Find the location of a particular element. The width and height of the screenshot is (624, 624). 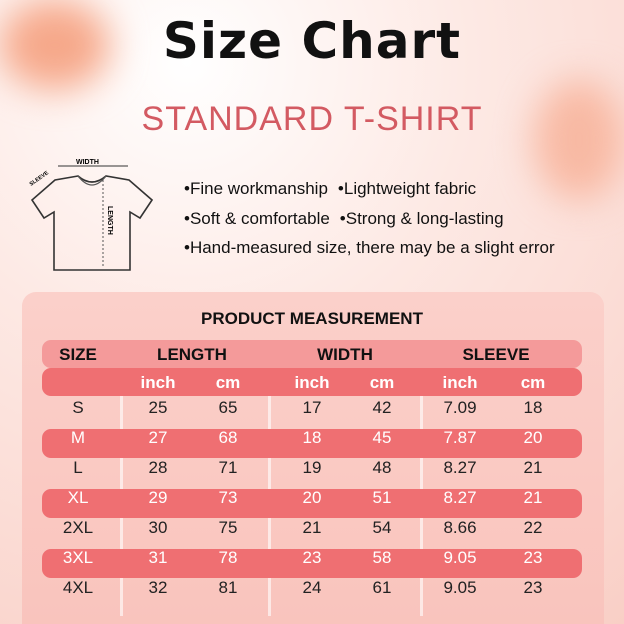

size-cell: 3XL is located at coordinates (78, 557).